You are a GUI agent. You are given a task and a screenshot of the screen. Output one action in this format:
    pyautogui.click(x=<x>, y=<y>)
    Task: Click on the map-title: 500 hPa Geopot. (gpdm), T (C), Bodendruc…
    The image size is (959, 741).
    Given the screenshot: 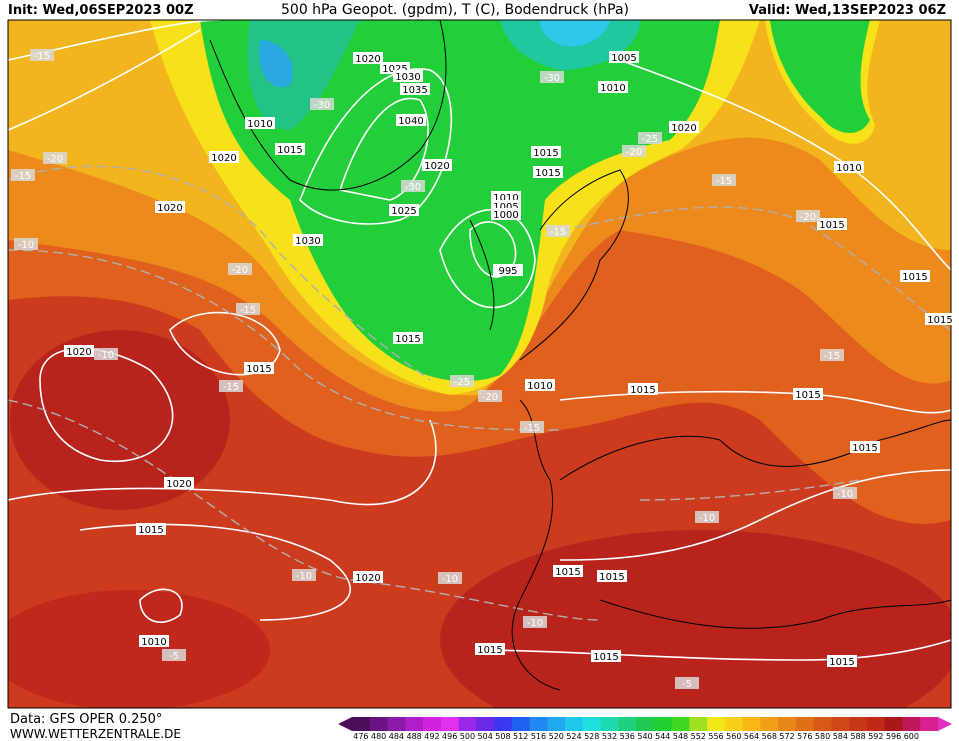 What is the action you would take?
    pyautogui.click(x=455, y=10)
    